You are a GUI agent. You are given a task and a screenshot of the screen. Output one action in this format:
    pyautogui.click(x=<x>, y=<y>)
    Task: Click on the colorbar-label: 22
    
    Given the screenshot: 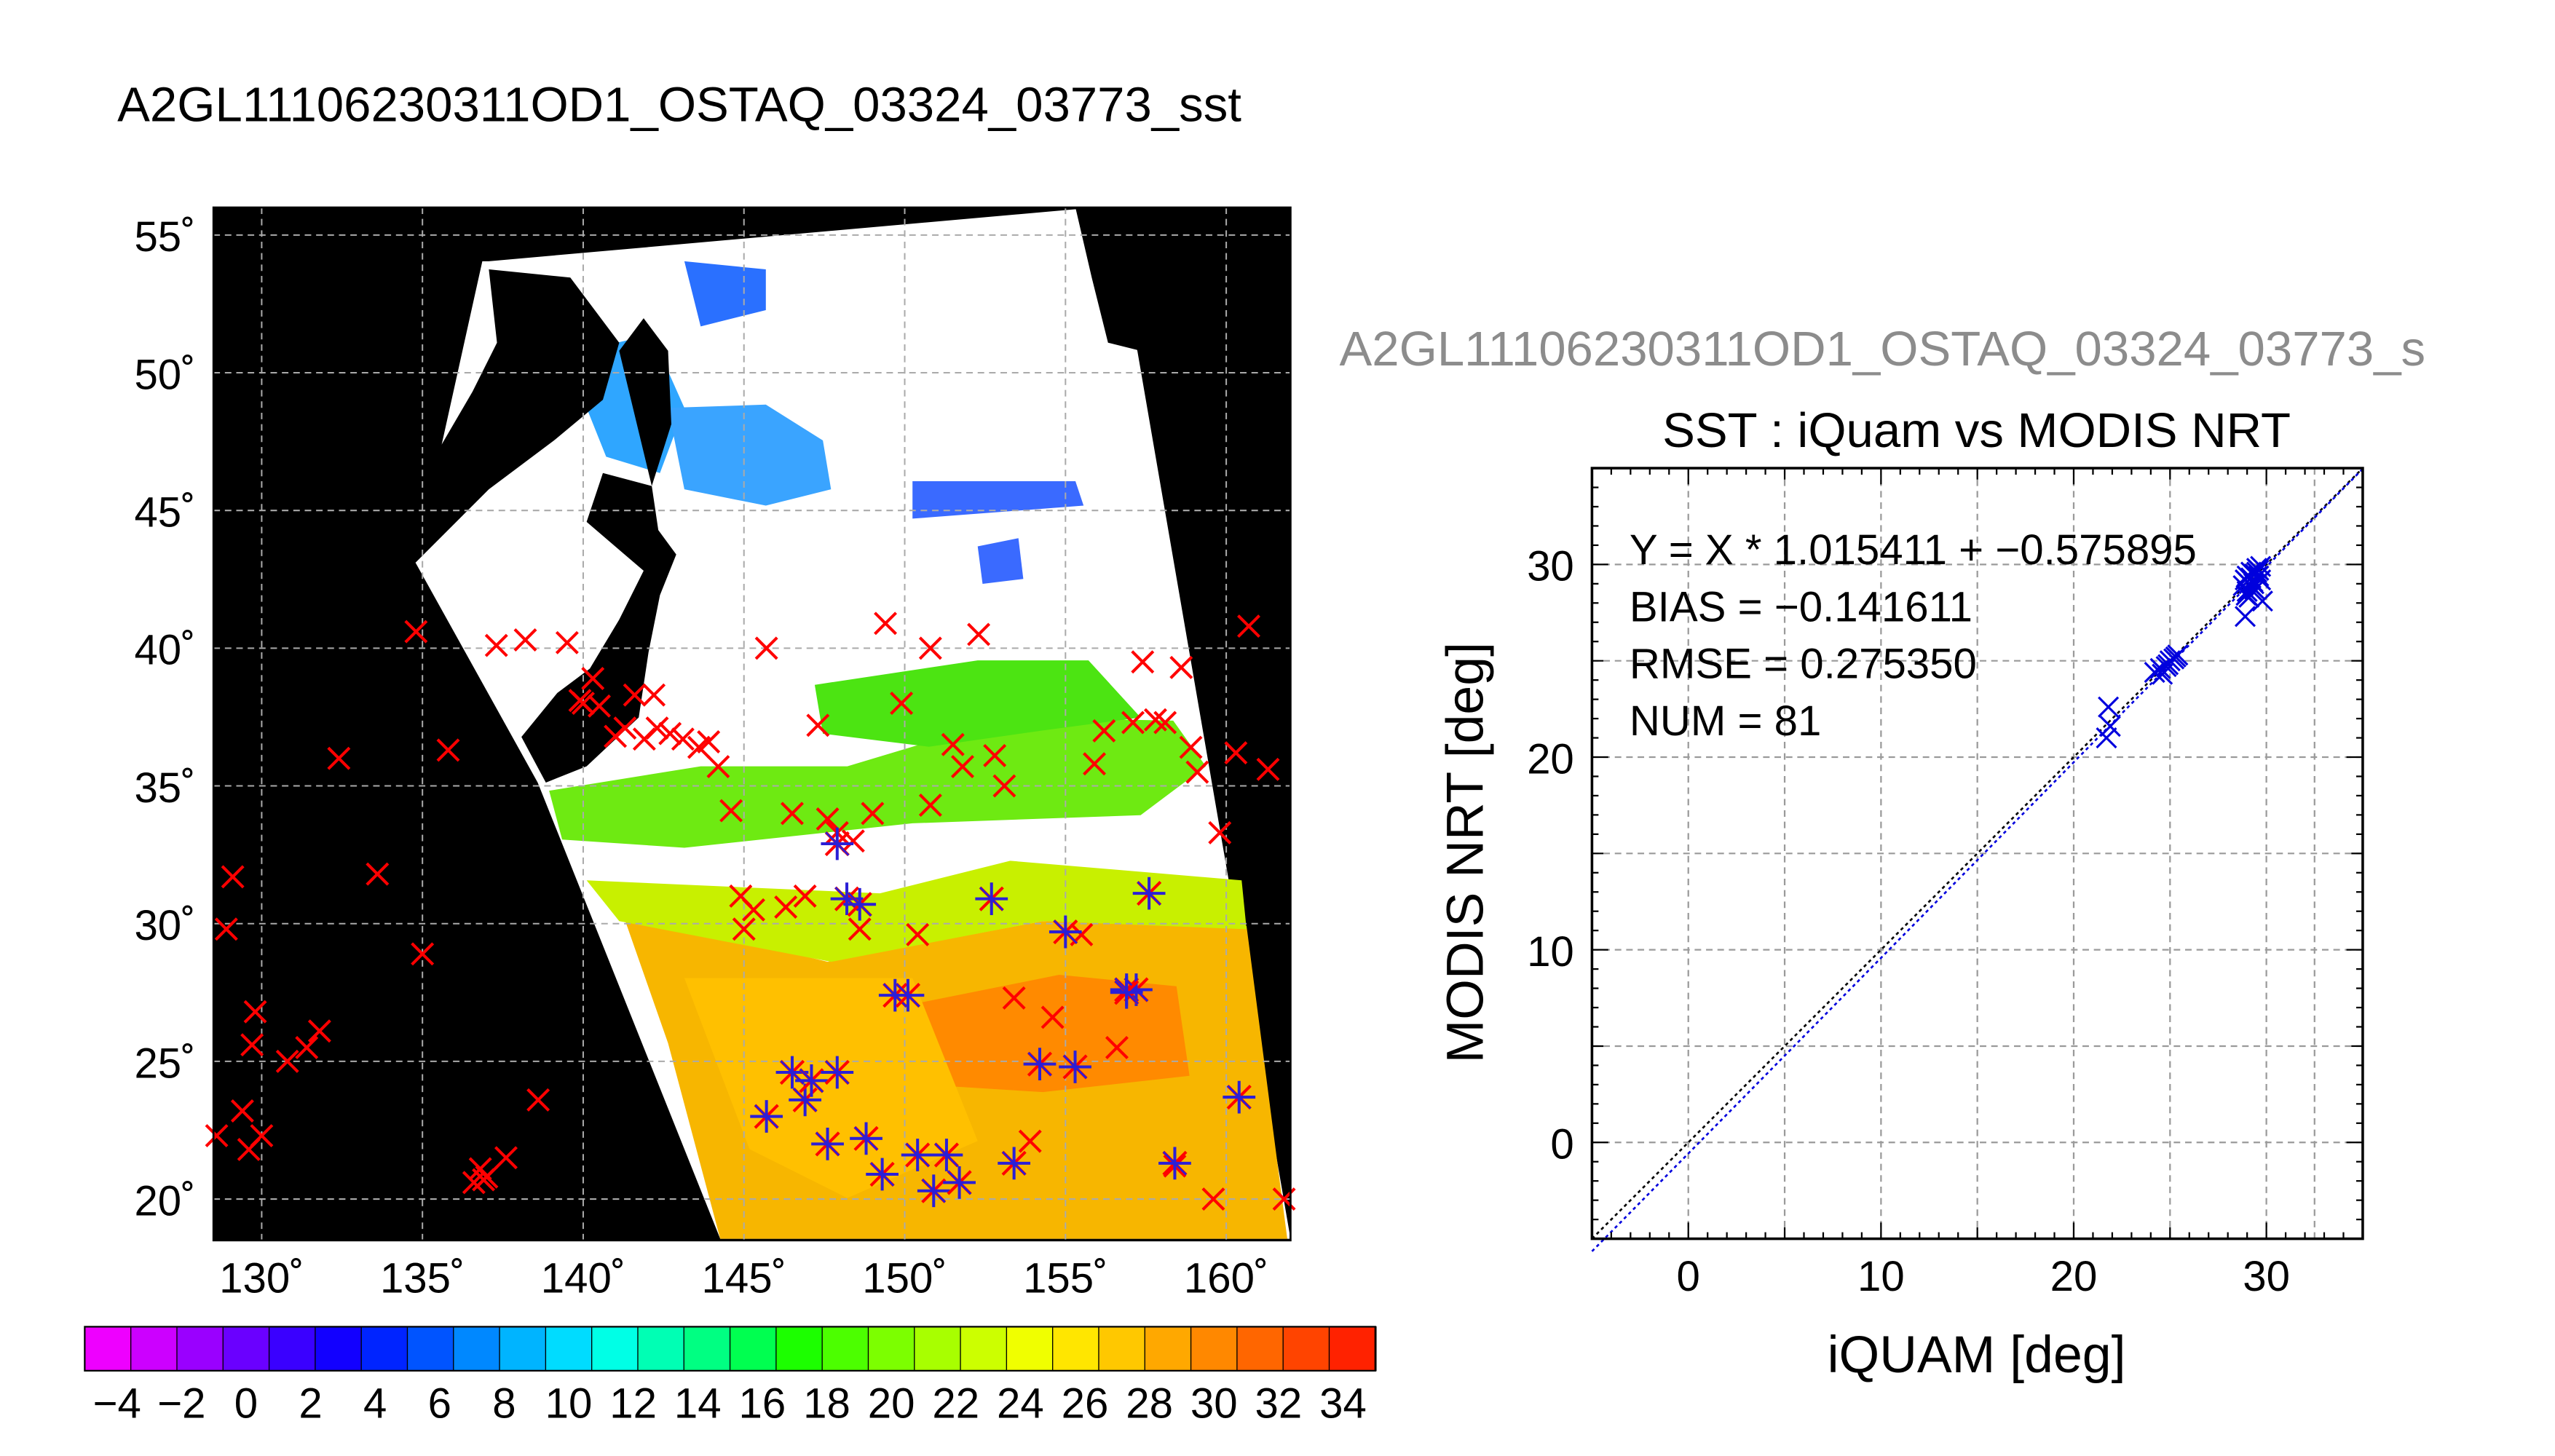 What is the action you would take?
    pyautogui.click(x=955, y=1404)
    